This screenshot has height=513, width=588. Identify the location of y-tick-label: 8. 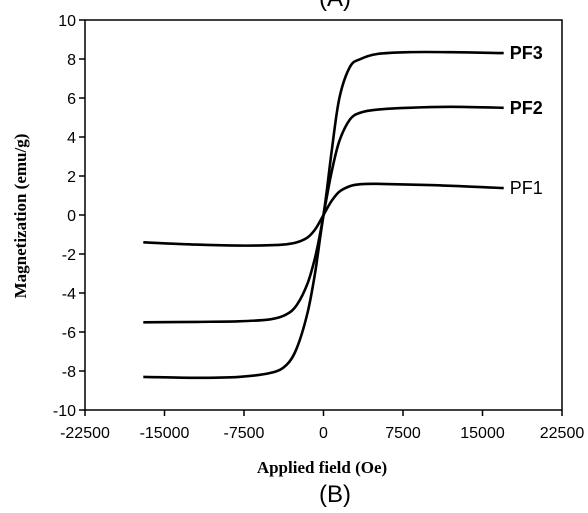
(71, 60).